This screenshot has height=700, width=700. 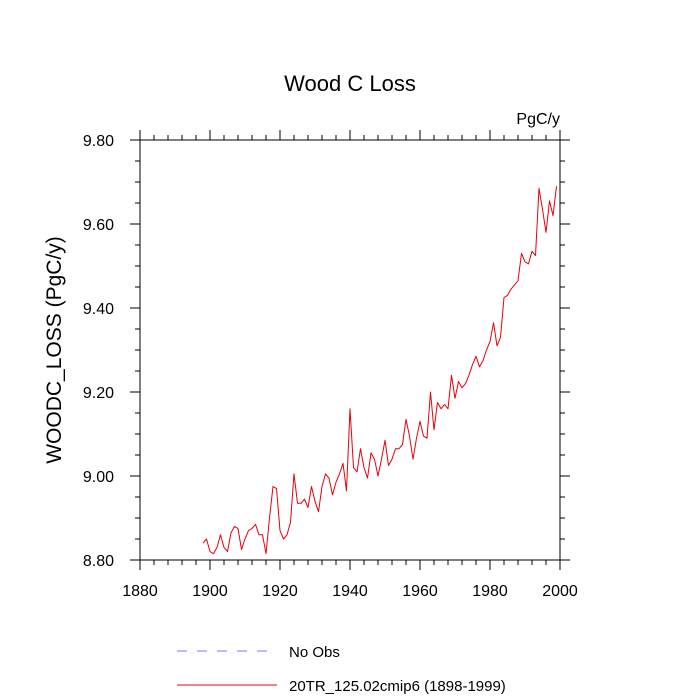 I want to click on units-label: PgC/y, so click(x=538, y=119).